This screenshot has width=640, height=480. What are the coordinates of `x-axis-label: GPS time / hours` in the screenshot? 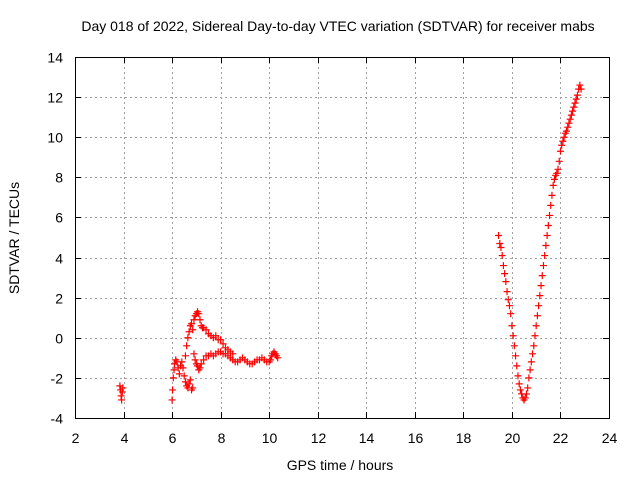 It's located at (340, 465).